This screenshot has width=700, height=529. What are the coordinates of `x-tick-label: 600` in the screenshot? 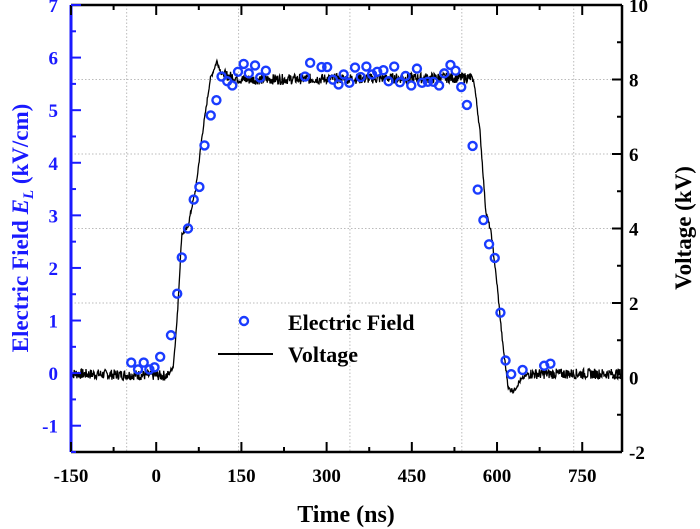 It's located at (497, 476).